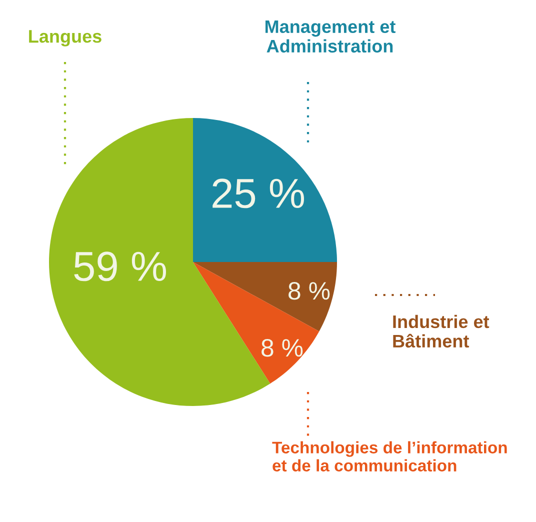  Describe the element at coordinates (330, 36) in the screenshot. I see `slice-label: Management et Administration` at that location.